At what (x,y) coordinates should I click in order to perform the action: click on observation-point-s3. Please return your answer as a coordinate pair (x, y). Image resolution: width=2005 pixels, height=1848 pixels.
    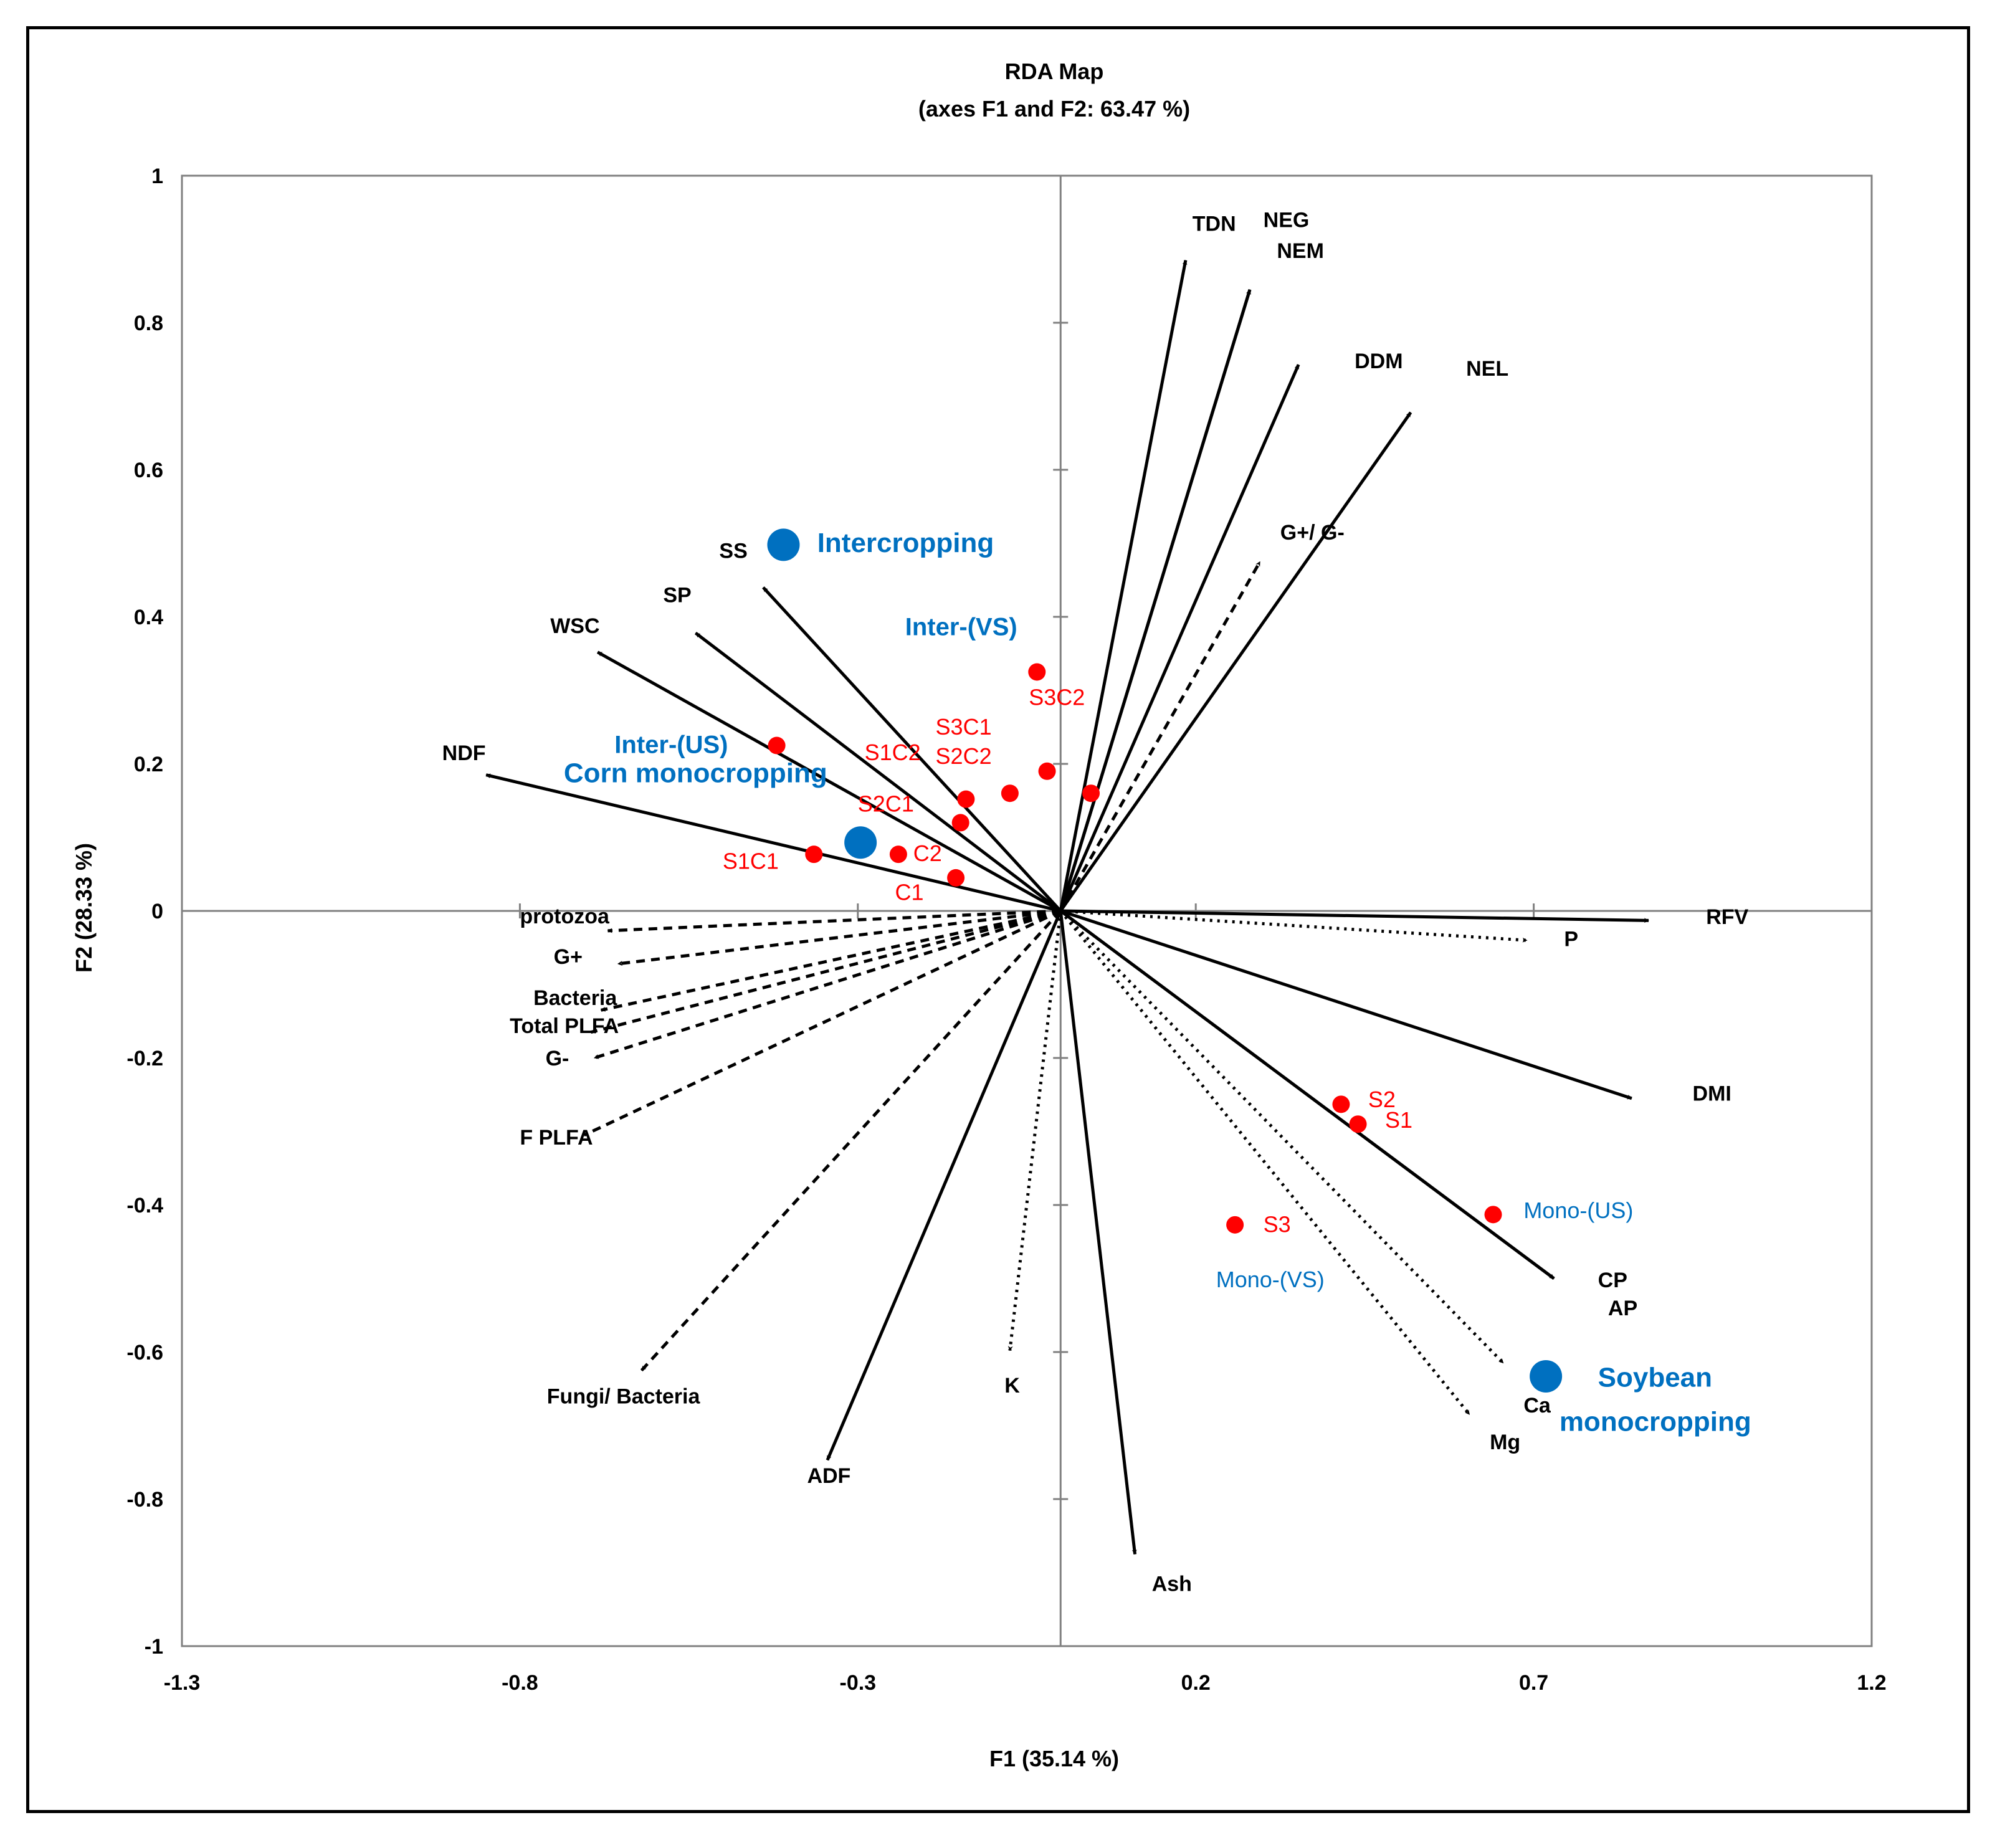
    Looking at the image, I should click on (1235, 1225).